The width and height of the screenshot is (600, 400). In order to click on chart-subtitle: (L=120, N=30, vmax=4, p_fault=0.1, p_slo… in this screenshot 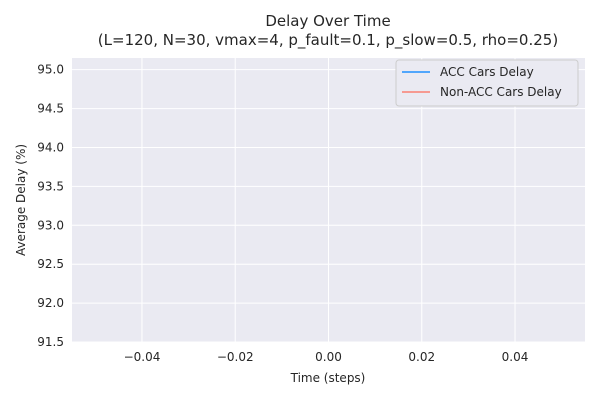, I will do `click(328, 40)`.